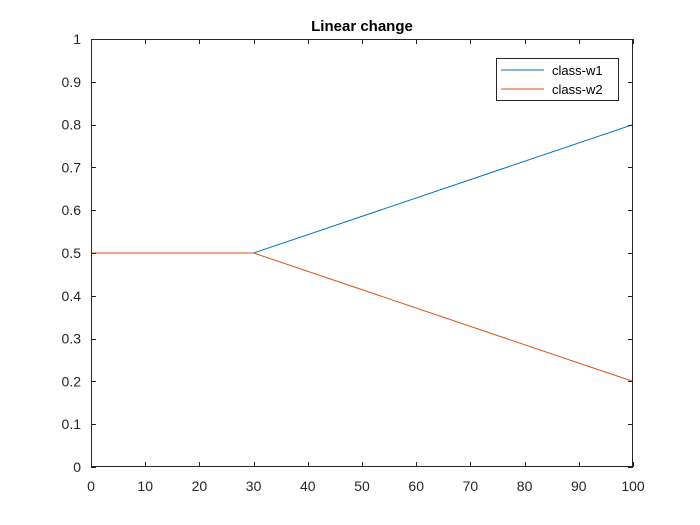 This screenshot has height=525, width=700. What do you see at coordinates (254, 486) in the screenshot?
I see `x-tick-label: 30` at bounding box center [254, 486].